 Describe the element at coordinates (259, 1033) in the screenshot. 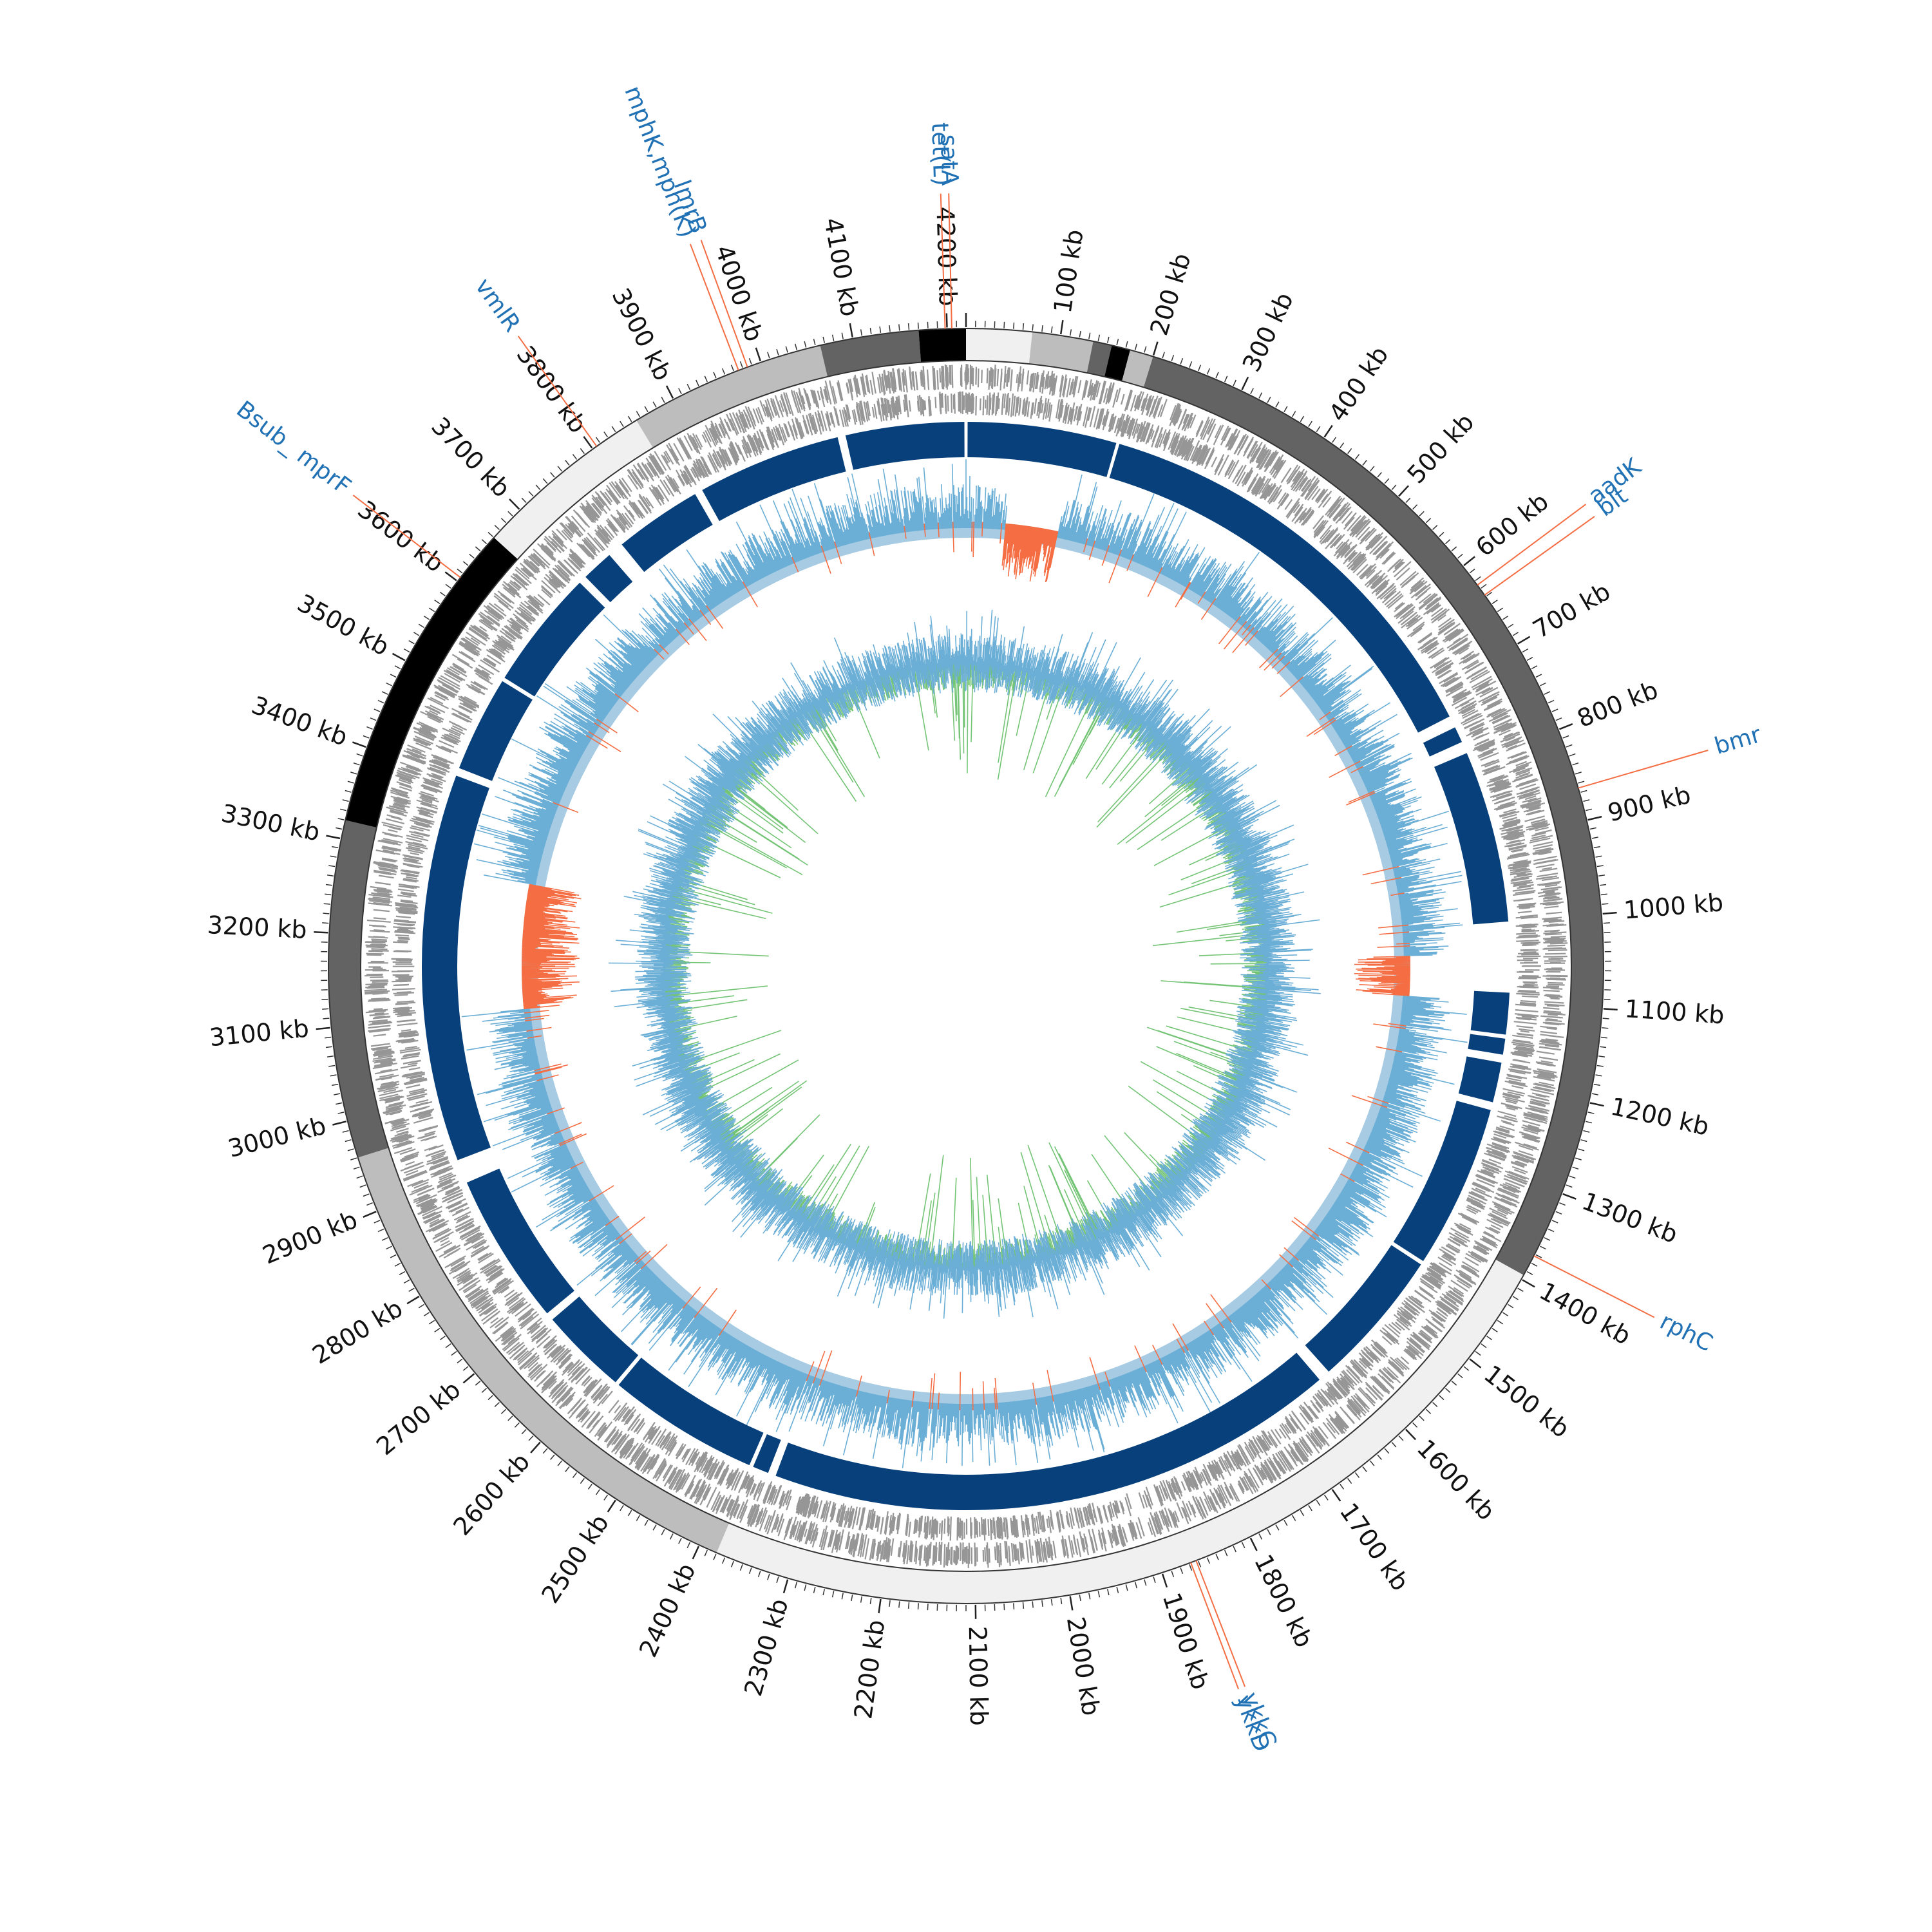

I see `tick-label: 3100 kb` at that location.